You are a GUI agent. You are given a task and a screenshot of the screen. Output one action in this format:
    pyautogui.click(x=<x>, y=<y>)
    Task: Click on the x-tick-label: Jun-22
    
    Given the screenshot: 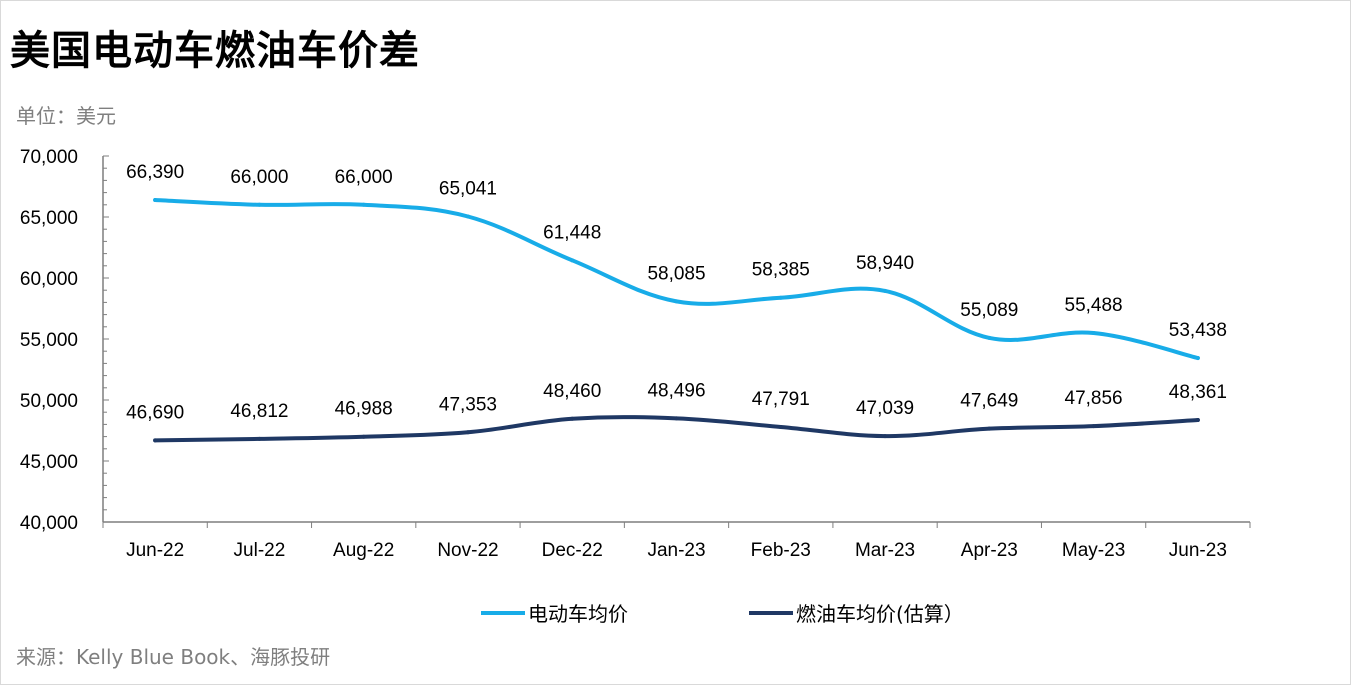 What is the action you would take?
    pyautogui.click(x=155, y=550)
    